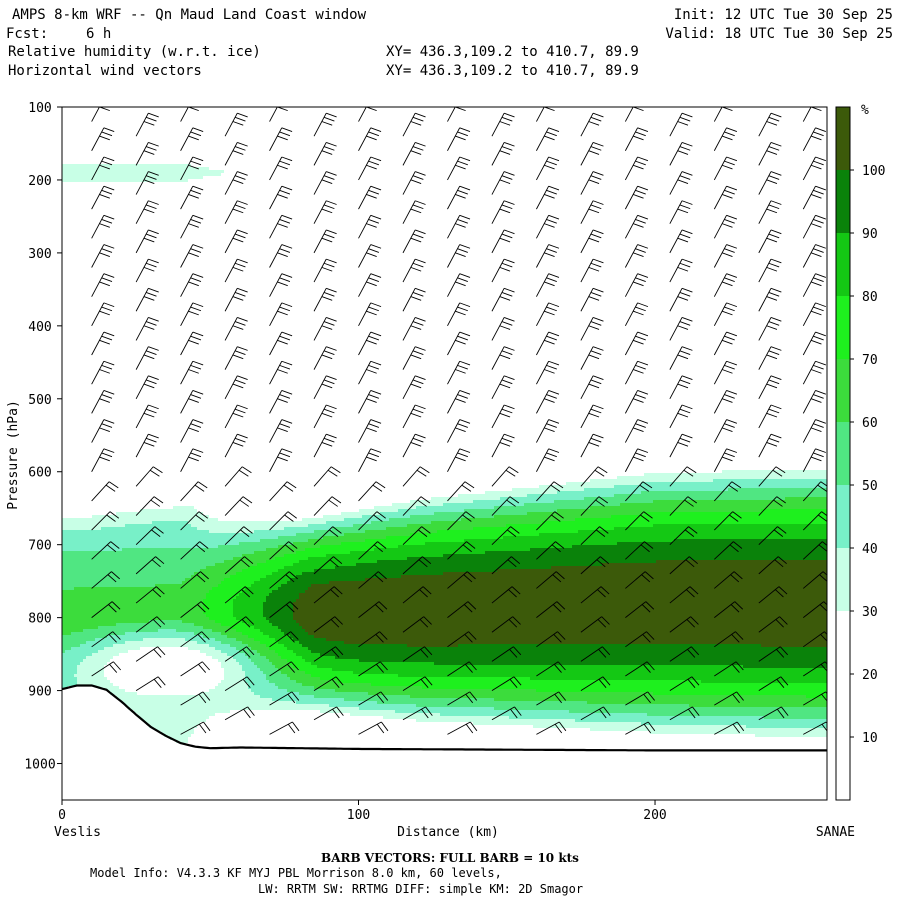 The width and height of the screenshot is (900, 900). Describe the element at coordinates (39, 473) in the screenshot. I see `y-tick-label: 600` at that location.